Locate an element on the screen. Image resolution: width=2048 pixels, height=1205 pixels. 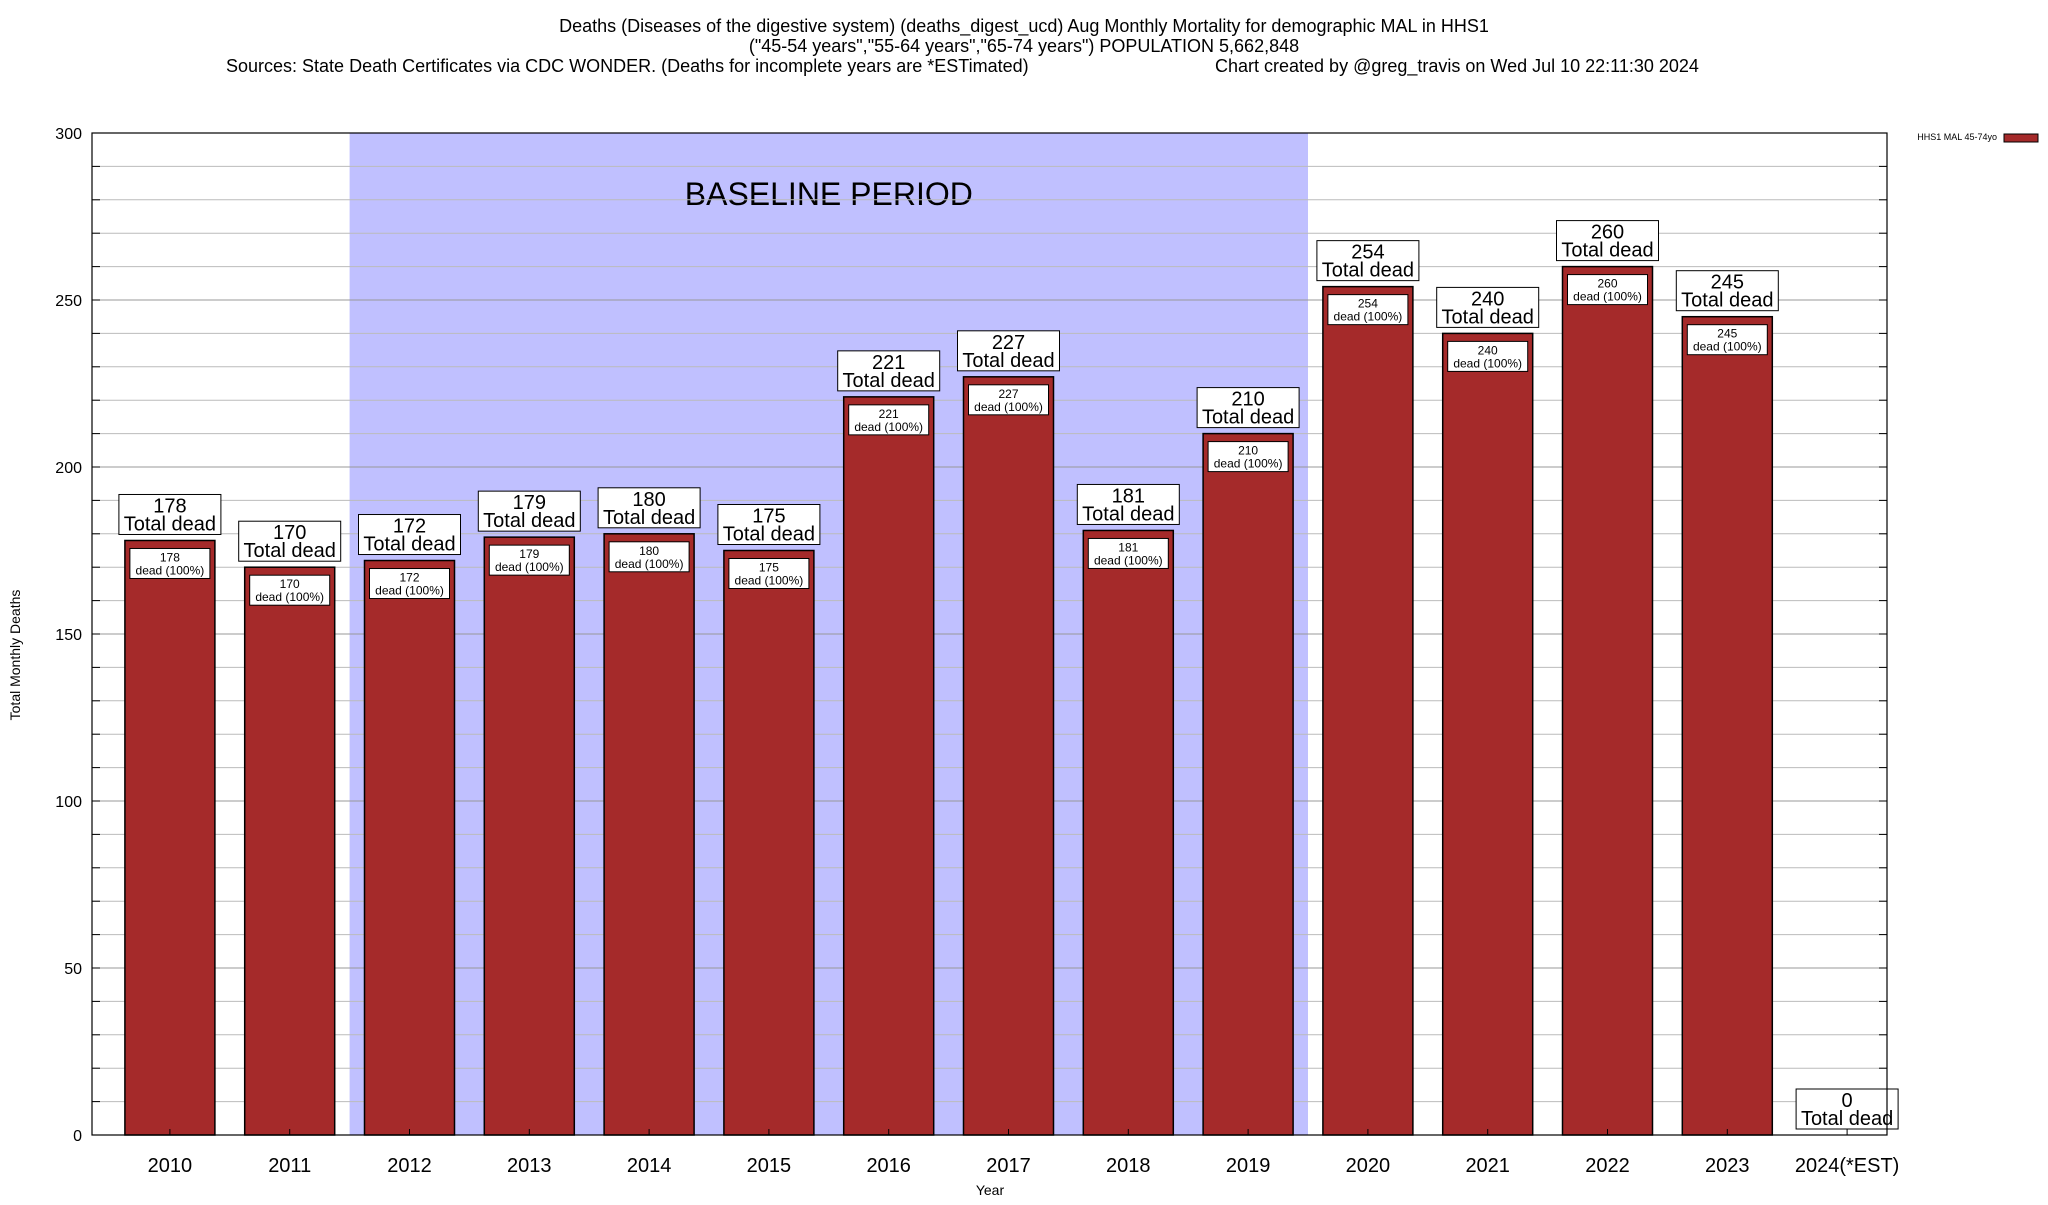
inner-value-label: 260 is located at coordinates (1607, 284).